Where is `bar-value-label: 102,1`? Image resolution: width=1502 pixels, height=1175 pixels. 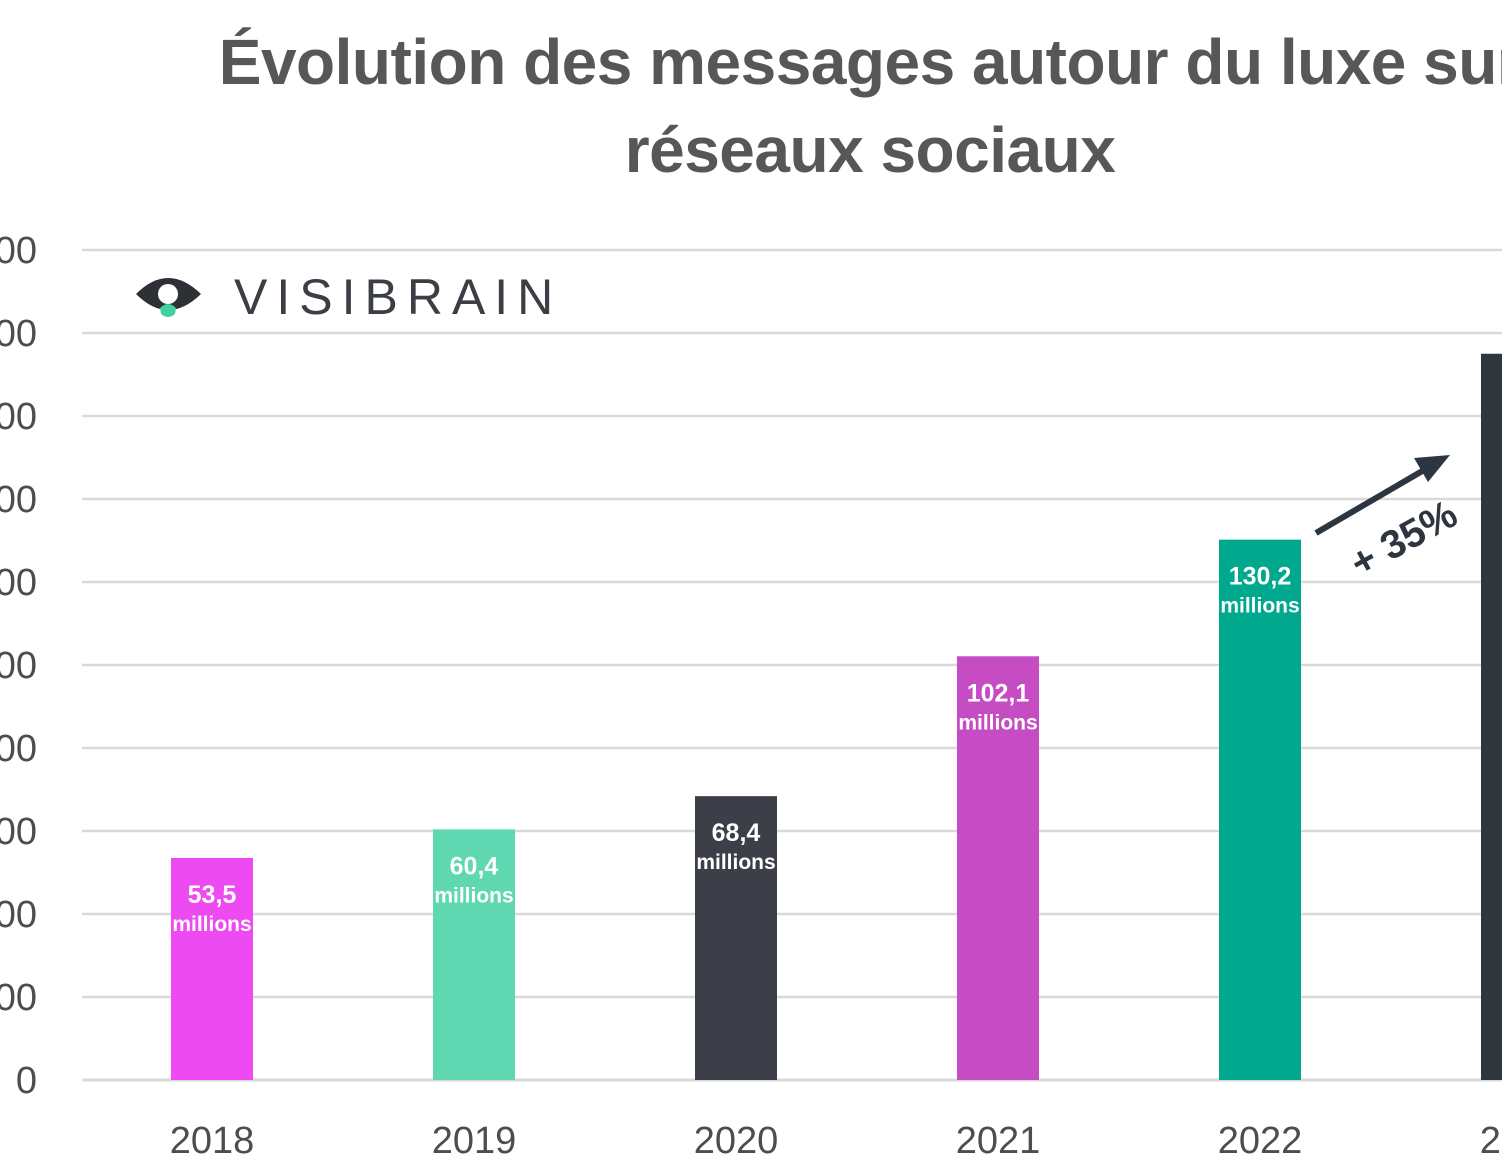 bar-value-label: 102,1 is located at coordinates (998, 693).